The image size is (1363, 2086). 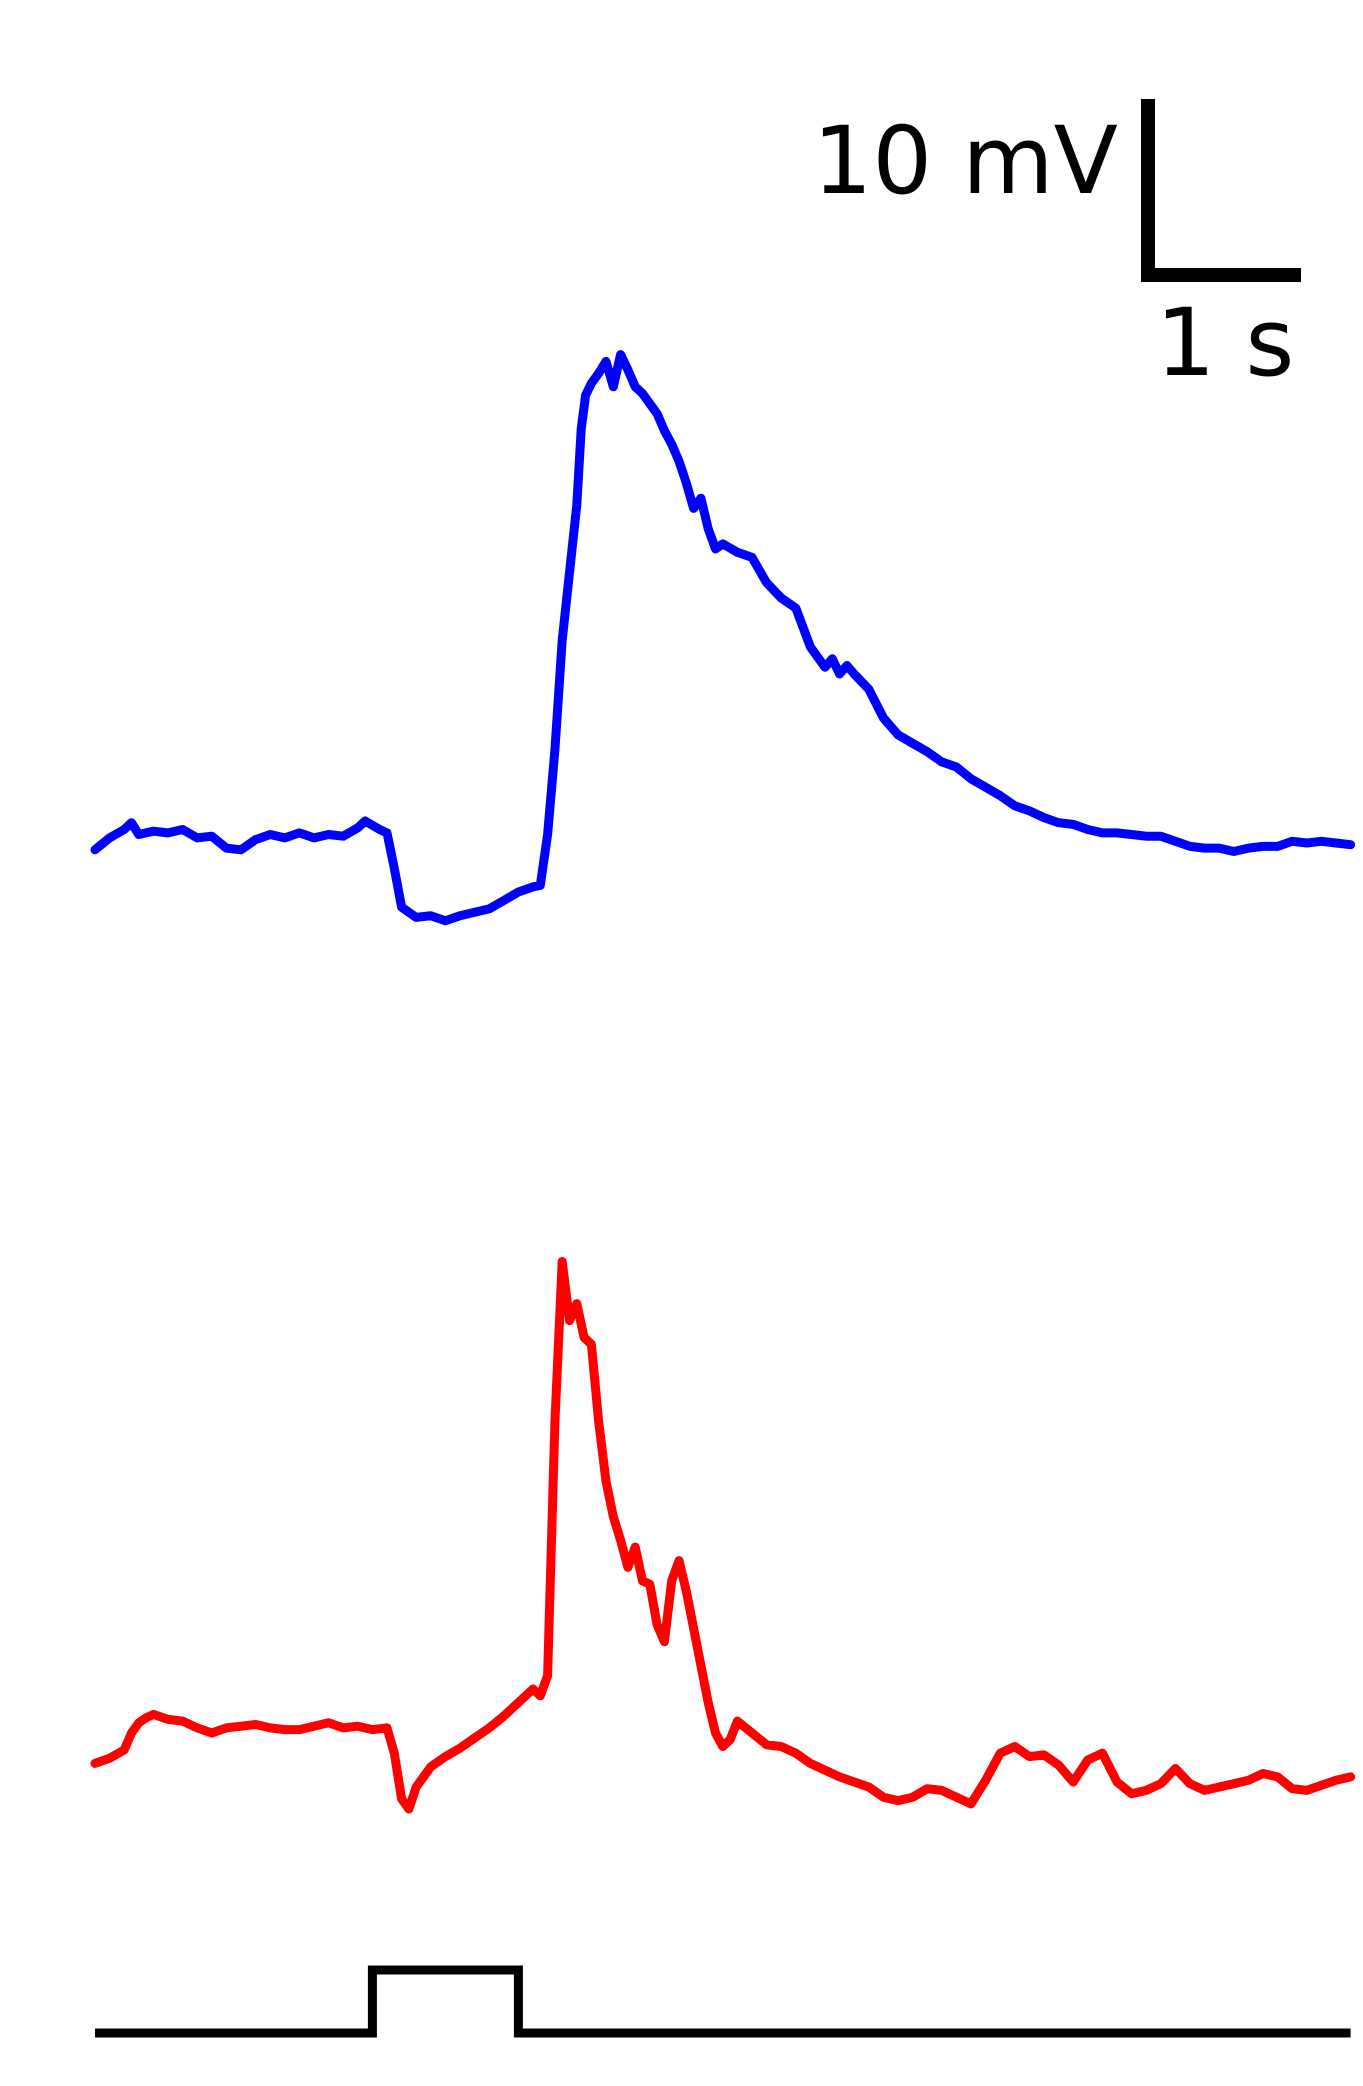 I want to click on scale-bar-x-label: 1 s, so click(x=1225, y=343).